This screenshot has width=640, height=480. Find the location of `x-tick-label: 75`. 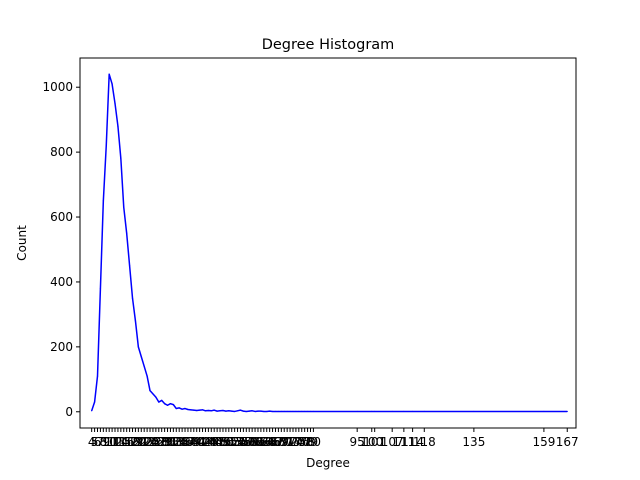

x-tick-label: 75 is located at coordinates (298, 442).